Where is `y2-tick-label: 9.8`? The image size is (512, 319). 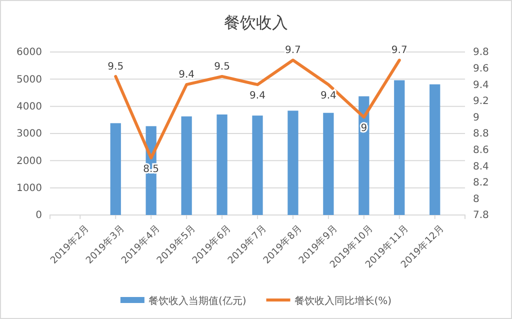 y2-tick-label: 9.8 is located at coordinates (481, 52).